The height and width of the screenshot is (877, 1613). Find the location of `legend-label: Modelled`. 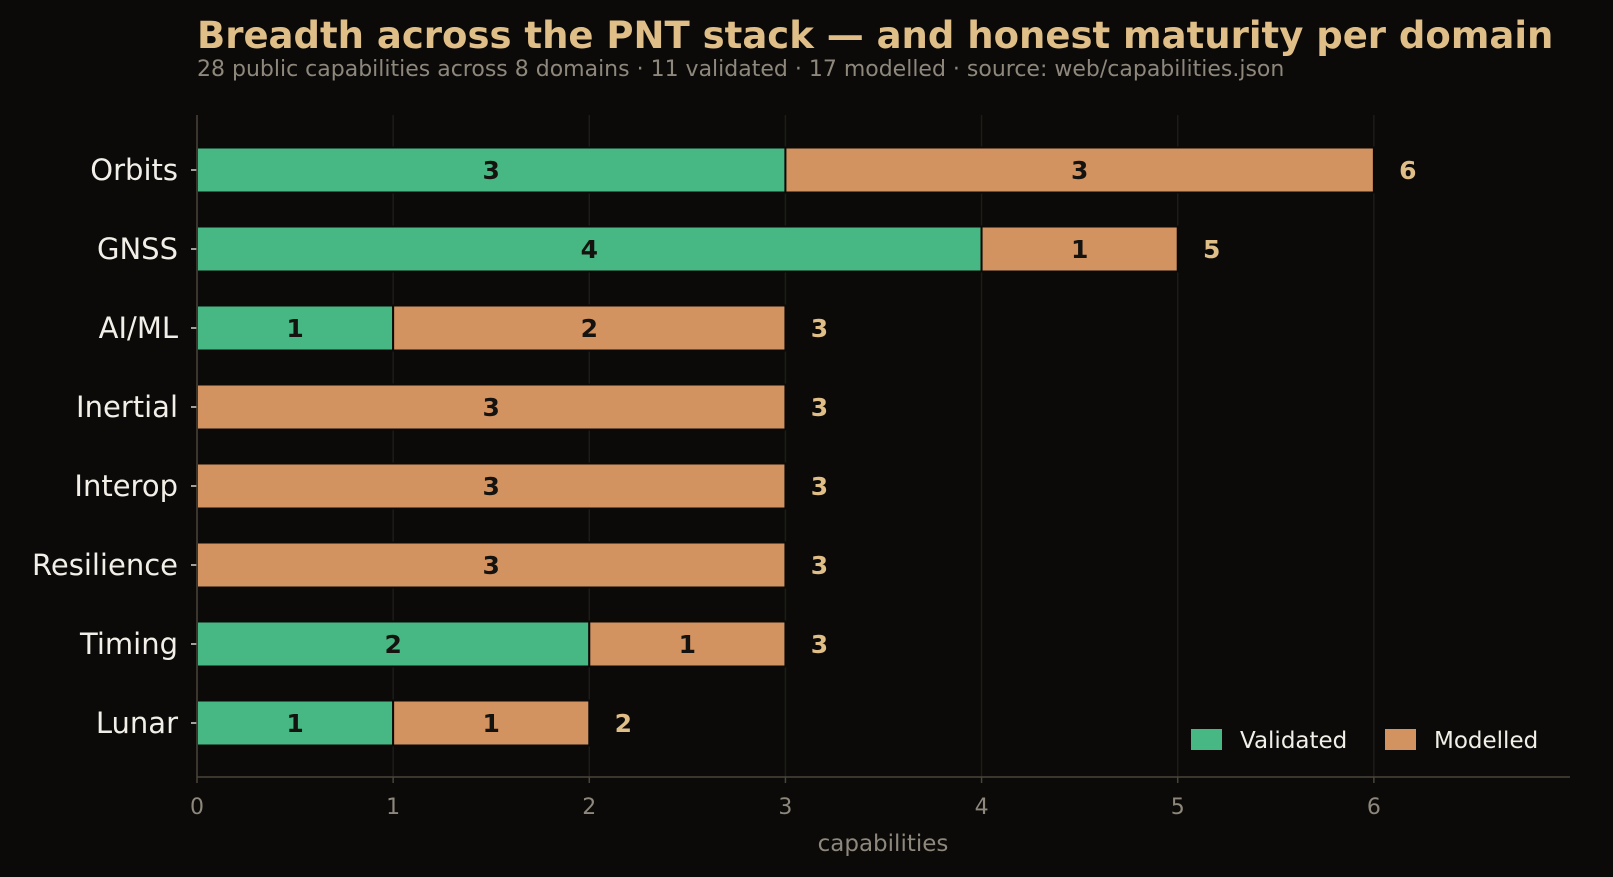

legend-label: Modelled is located at coordinates (1486, 741).